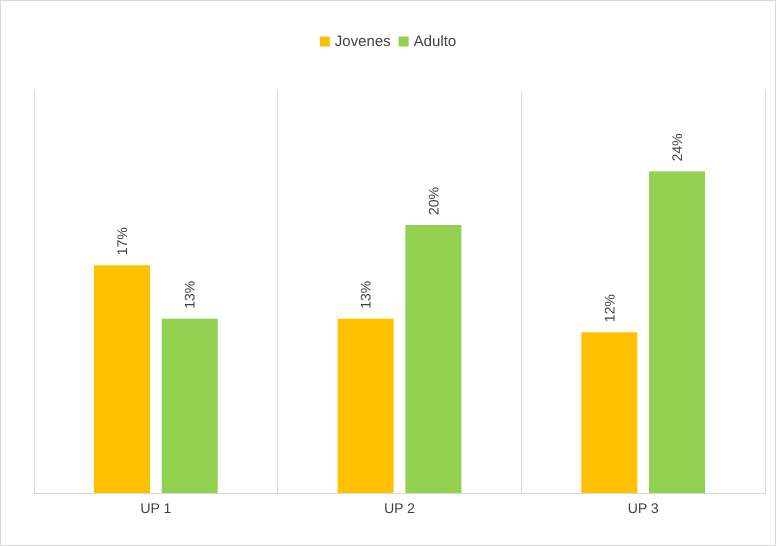  Describe the element at coordinates (435, 41) in the screenshot. I see `legend-label: Adulto` at that location.